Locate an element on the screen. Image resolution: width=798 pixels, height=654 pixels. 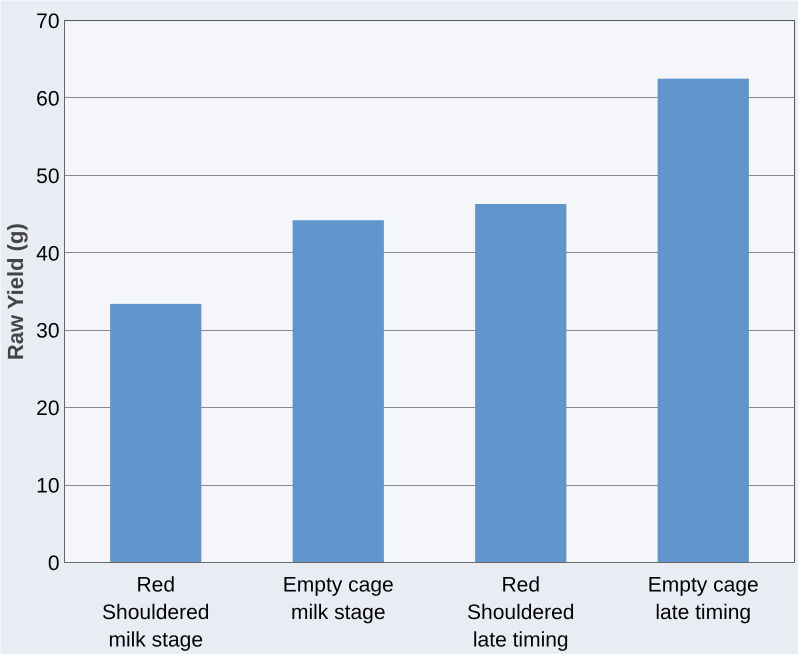
y-tick-label: 50 is located at coordinates (48, 176).